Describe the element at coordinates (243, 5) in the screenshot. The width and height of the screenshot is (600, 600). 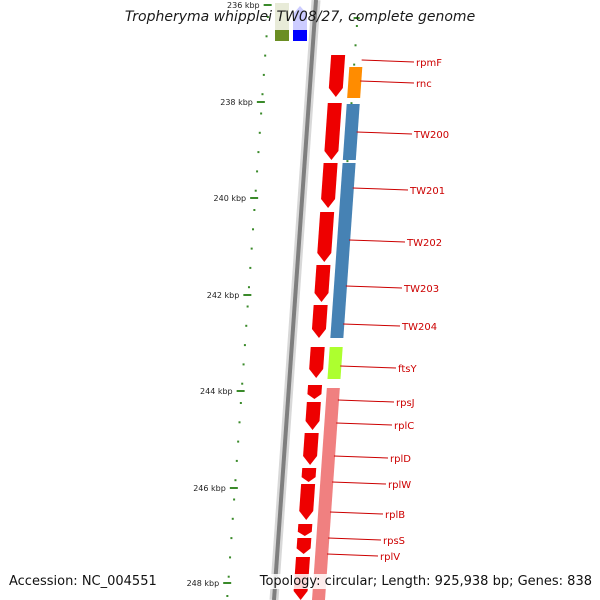
I see `tick-label: 236 kbp` at that location.